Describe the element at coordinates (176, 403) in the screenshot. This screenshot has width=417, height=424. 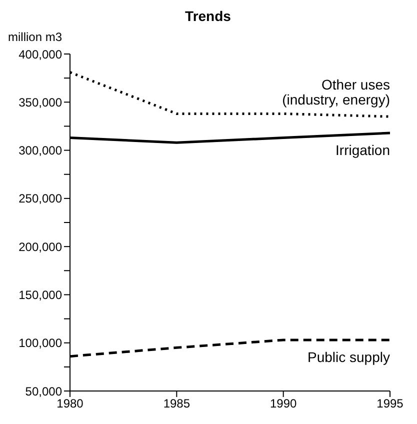
I see `x-tick-label: 1985` at that location.